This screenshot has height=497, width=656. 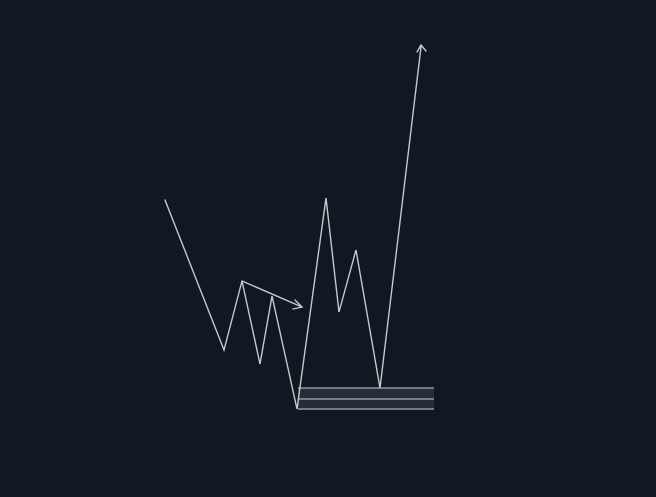 What do you see at coordinates (298, 304) in the screenshot?
I see `trendline-arrowhead-icon` at bounding box center [298, 304].